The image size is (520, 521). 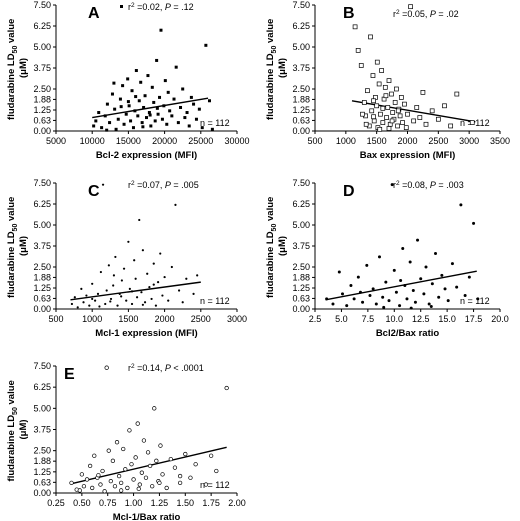 What do you see at coordinates (500, 319) in the screenshot?
I see `x-tick-label: 20.0` at bounding box center [500, 319].